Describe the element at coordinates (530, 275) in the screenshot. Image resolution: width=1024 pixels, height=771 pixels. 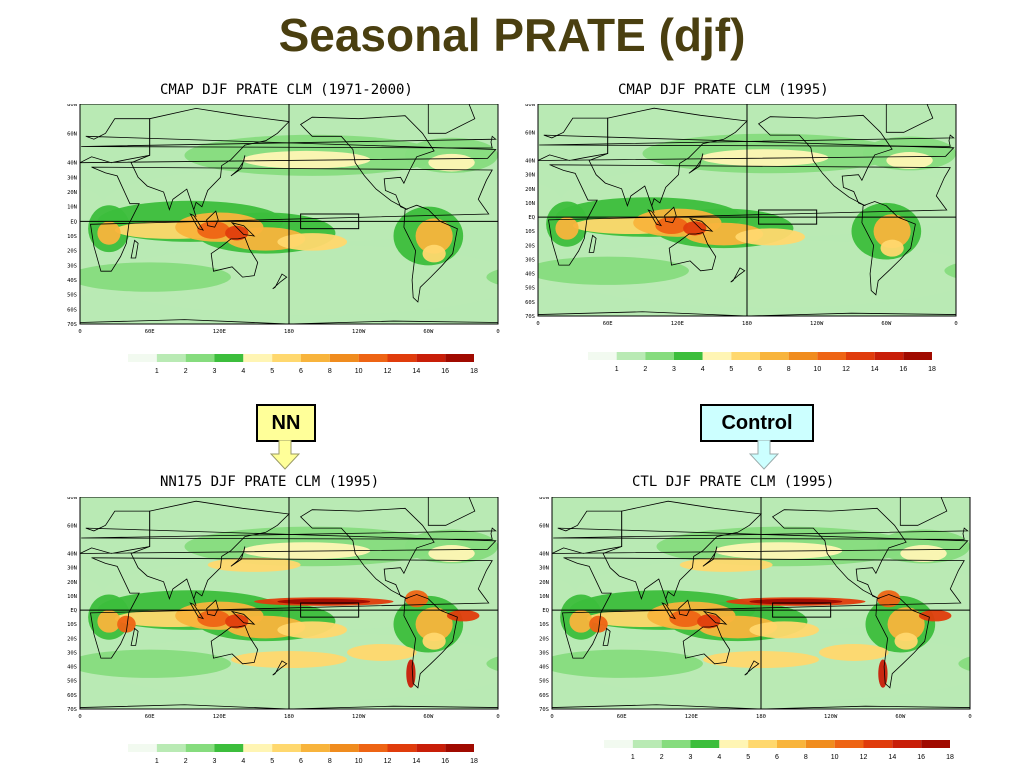
I see `lat-tick-label: 40S` at that location.